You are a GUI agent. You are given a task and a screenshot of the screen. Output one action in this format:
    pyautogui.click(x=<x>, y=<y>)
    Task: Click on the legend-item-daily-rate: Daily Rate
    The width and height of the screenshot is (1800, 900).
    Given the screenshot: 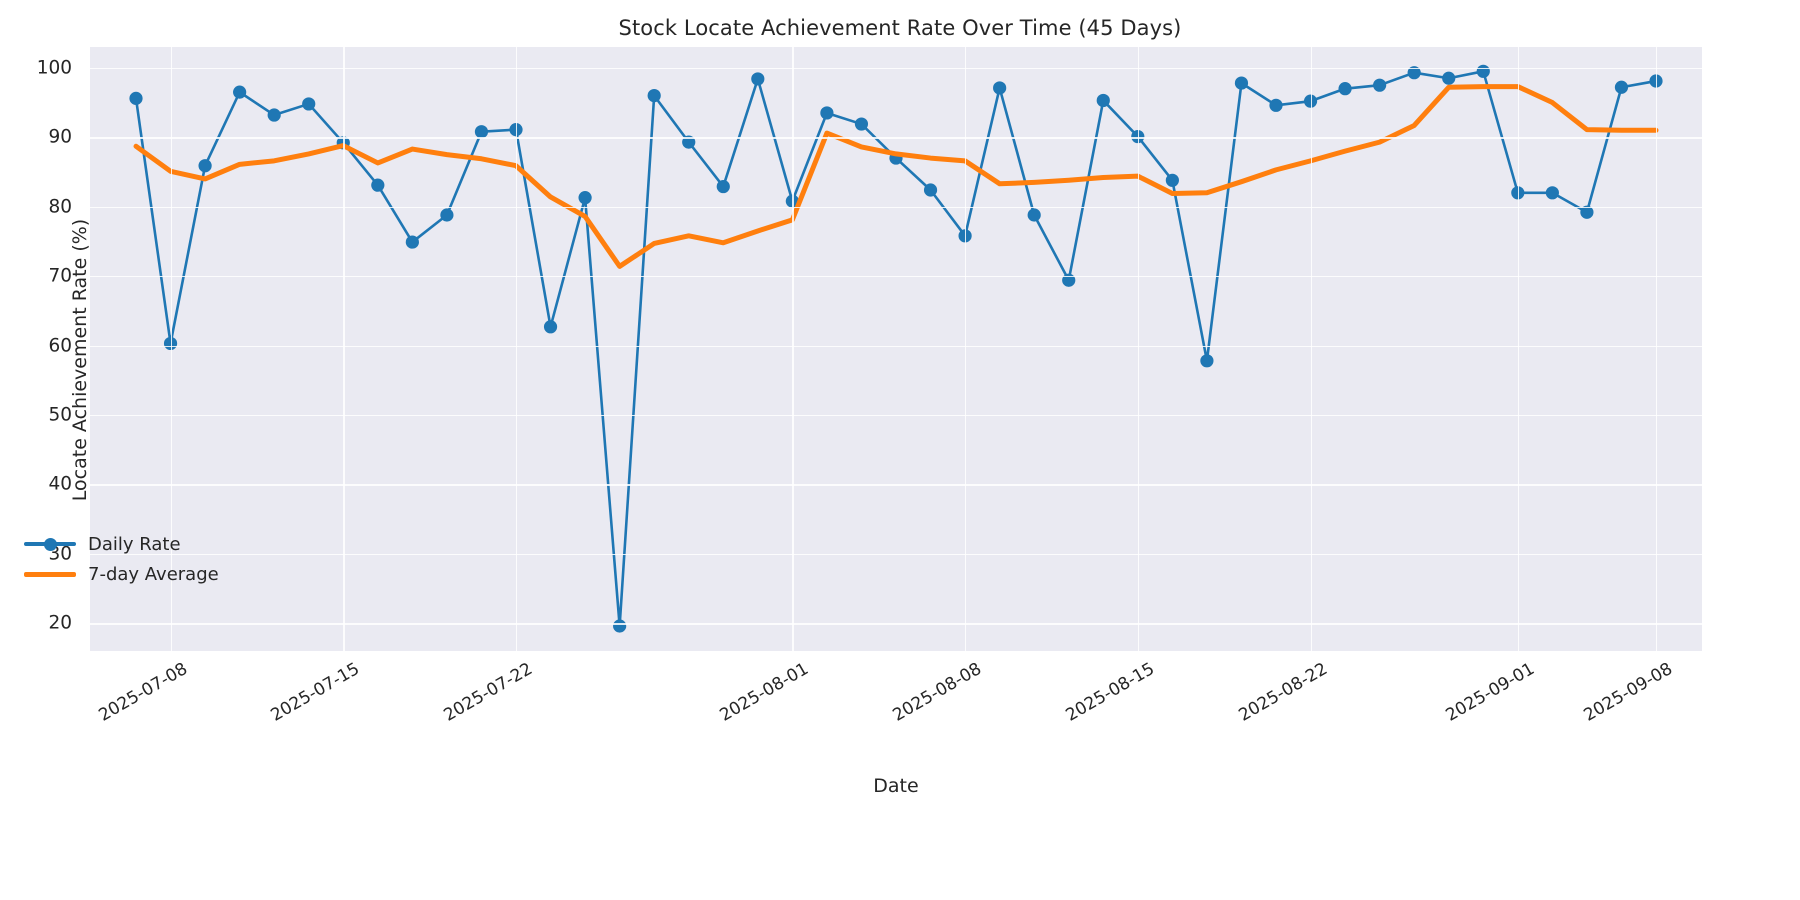 What is the action you would take?
    pyautogui.click(x=121, y=544)
    